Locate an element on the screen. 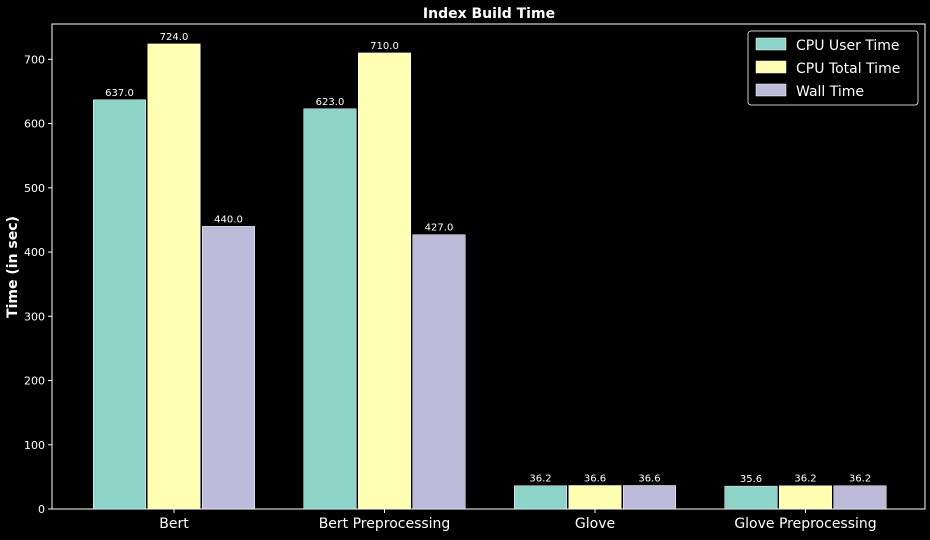 Image resolution: width=930 pixels, height=540 pixels. y-axis-label: Time (in sec) is located at coordinates (13, 267).